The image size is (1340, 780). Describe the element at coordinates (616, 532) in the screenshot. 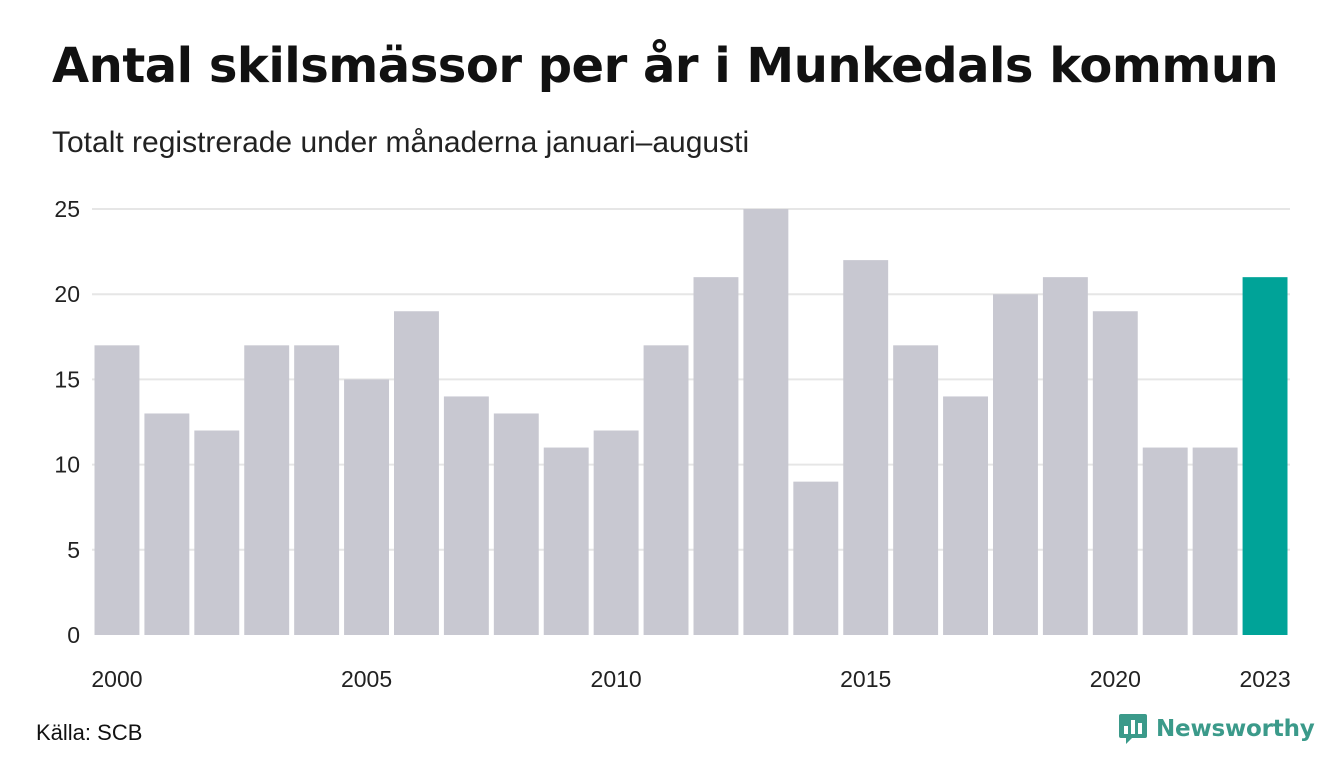

I see `bar-2010` at that location.